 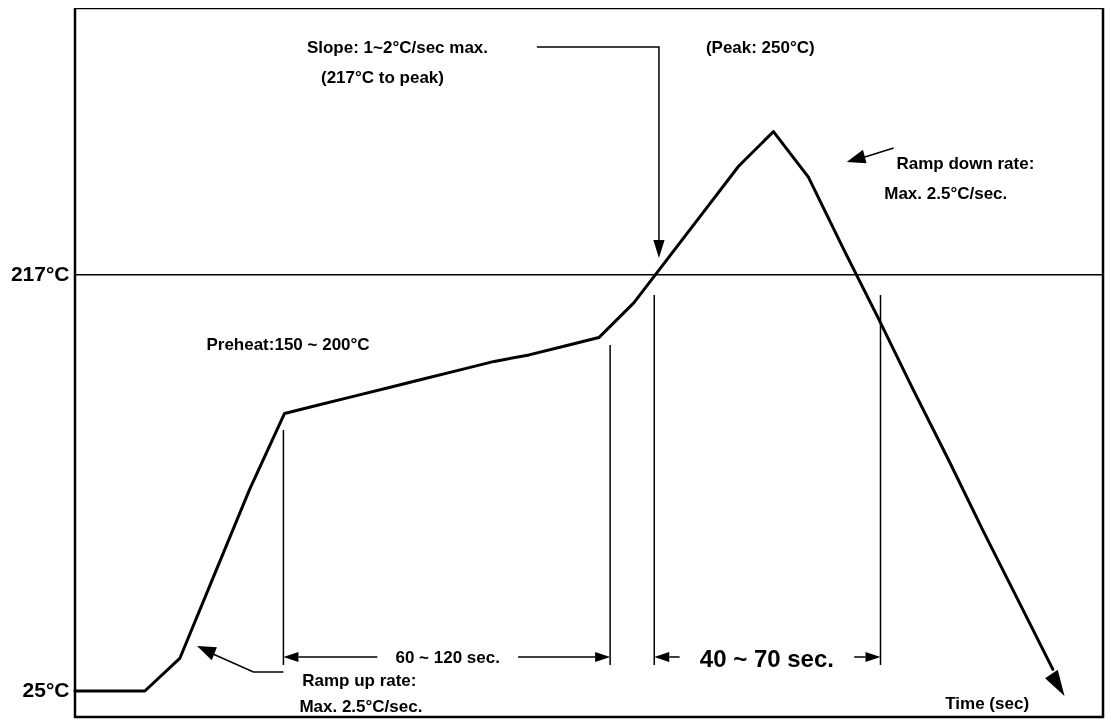 I want to click on y-tick-label: 217°C, so click(x=40, y=274).